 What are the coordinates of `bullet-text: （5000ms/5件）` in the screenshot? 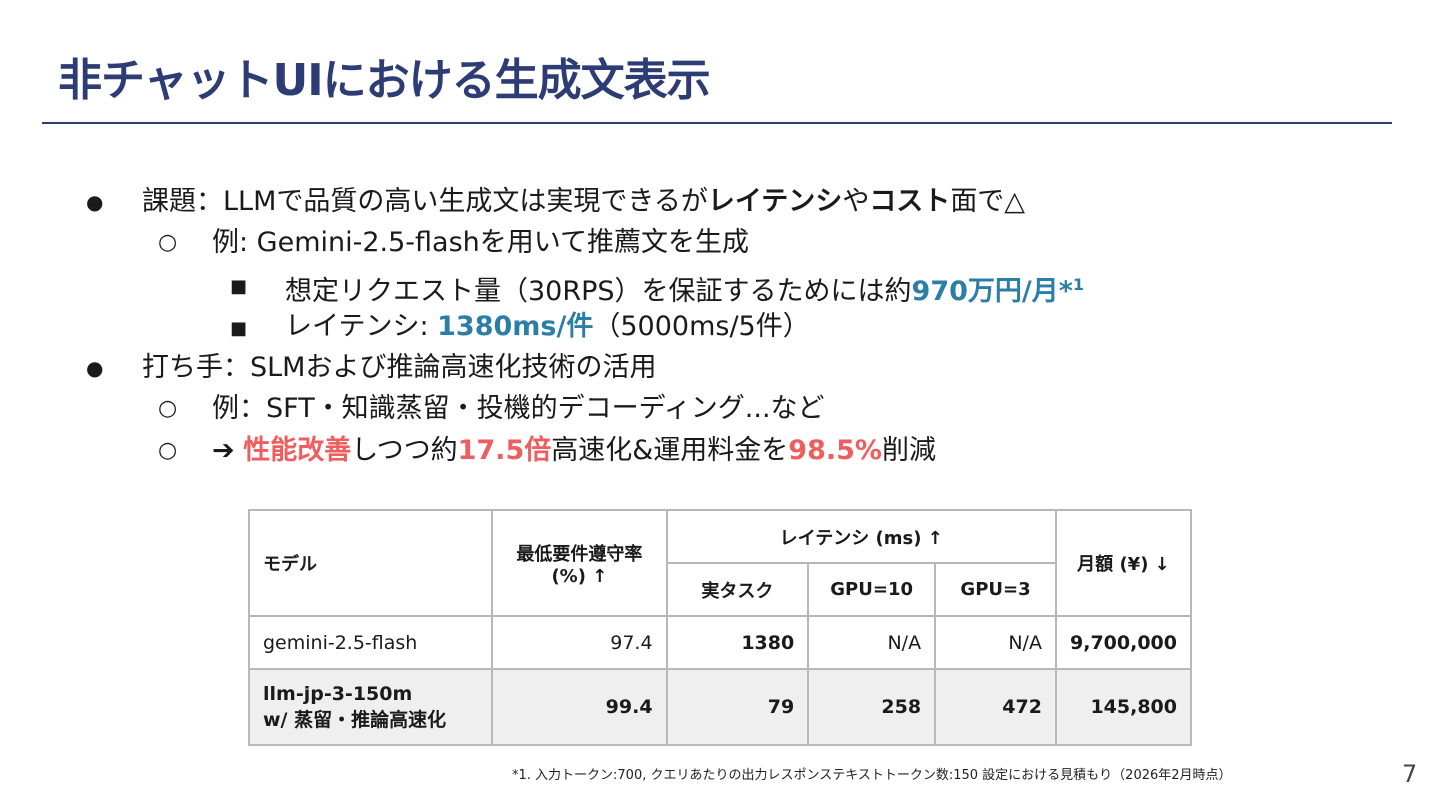 It's located at (701, 326).